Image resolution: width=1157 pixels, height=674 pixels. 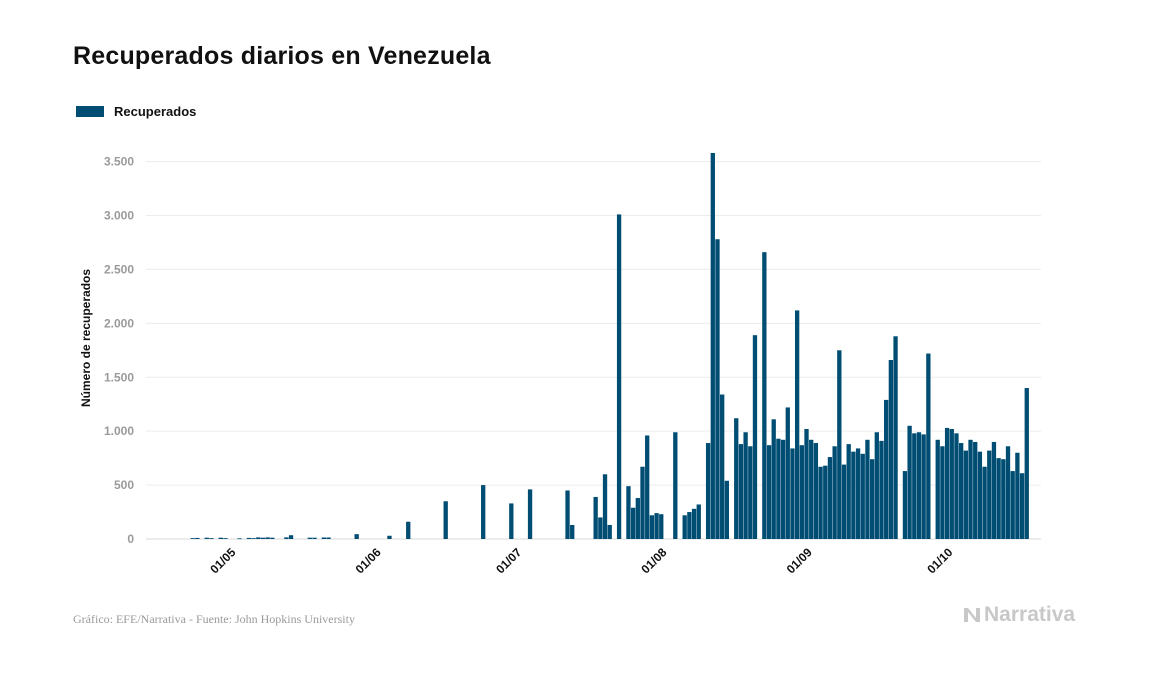 I want to click on legend-label: Recuperados, so click(x=155, y=111).